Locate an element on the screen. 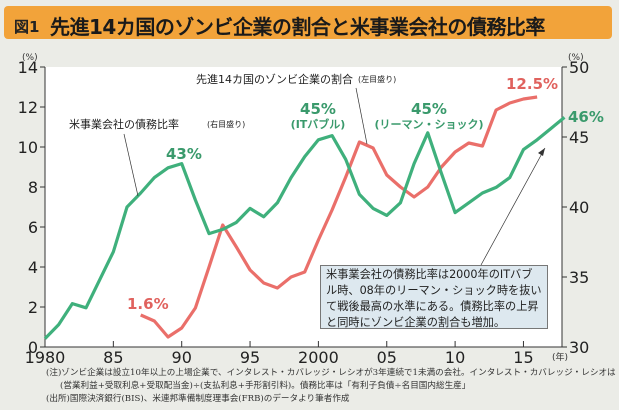 This screenshot has height=410, width=619. green-leader-line is located at coordinates (131, 165).